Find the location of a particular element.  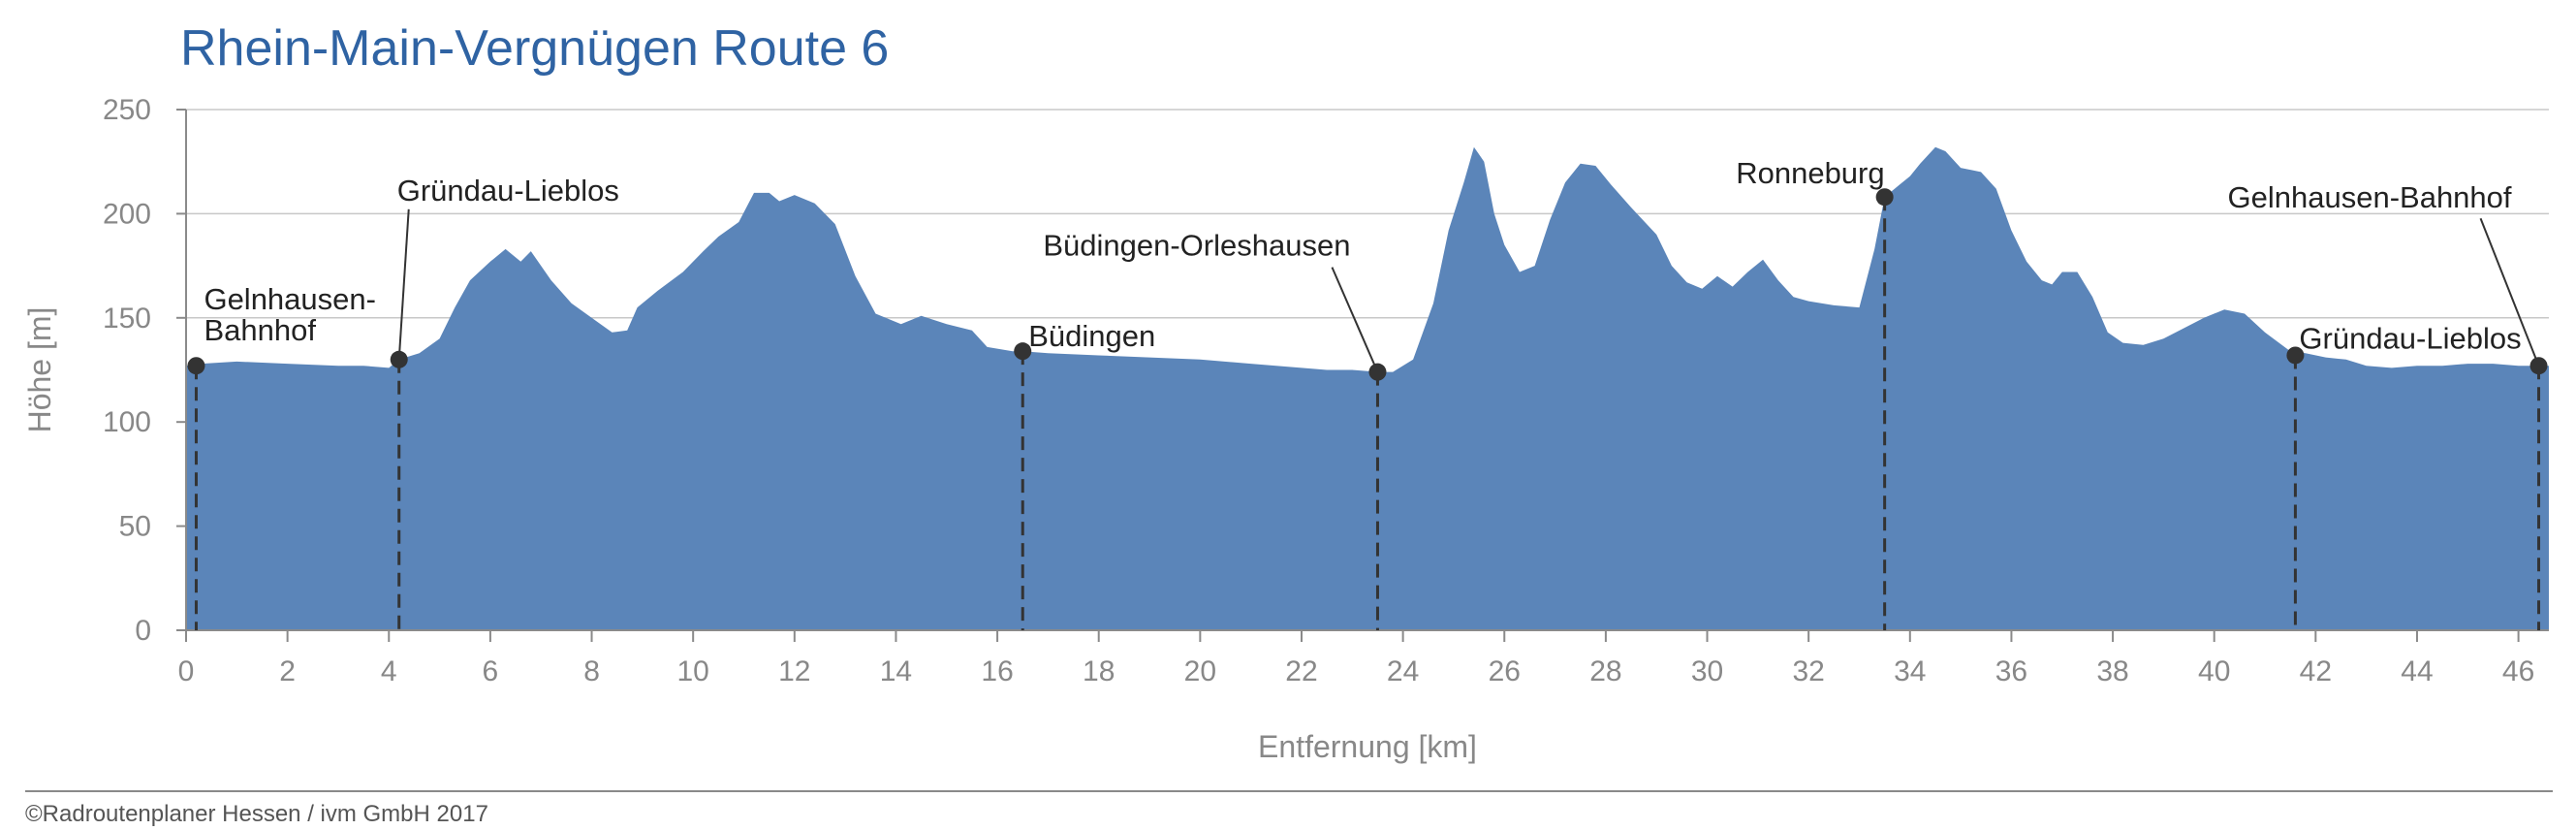

x-tick-label: 22 is located at coordinates (1301, 671).